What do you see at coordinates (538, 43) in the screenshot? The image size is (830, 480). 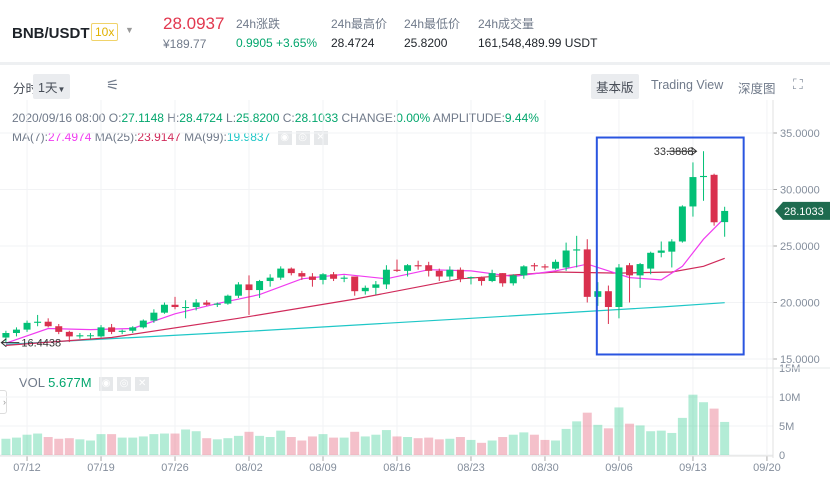 I see `stat-volume-value: 161,548,489.99 USDT` at bounding box center [538, 43].